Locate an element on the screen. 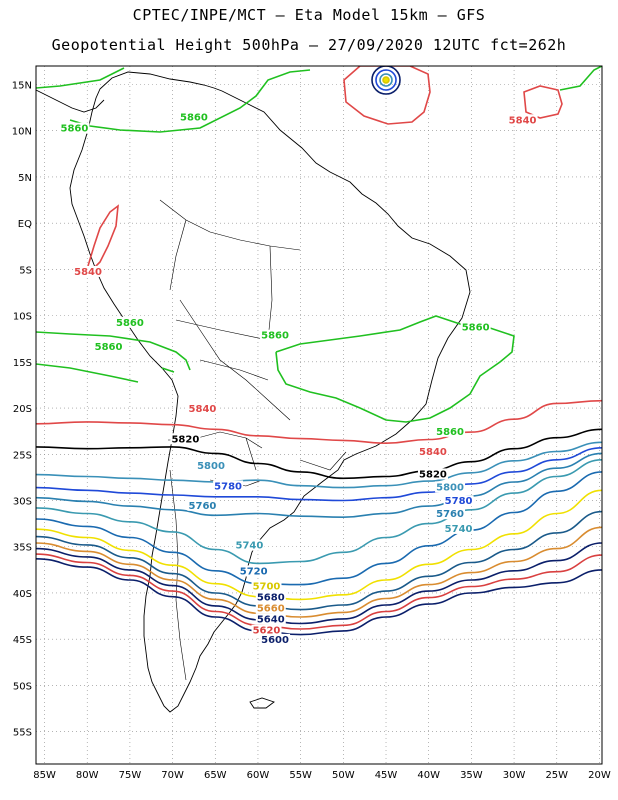  lon-tick-label: 55W is located at coordinates (300, 775).